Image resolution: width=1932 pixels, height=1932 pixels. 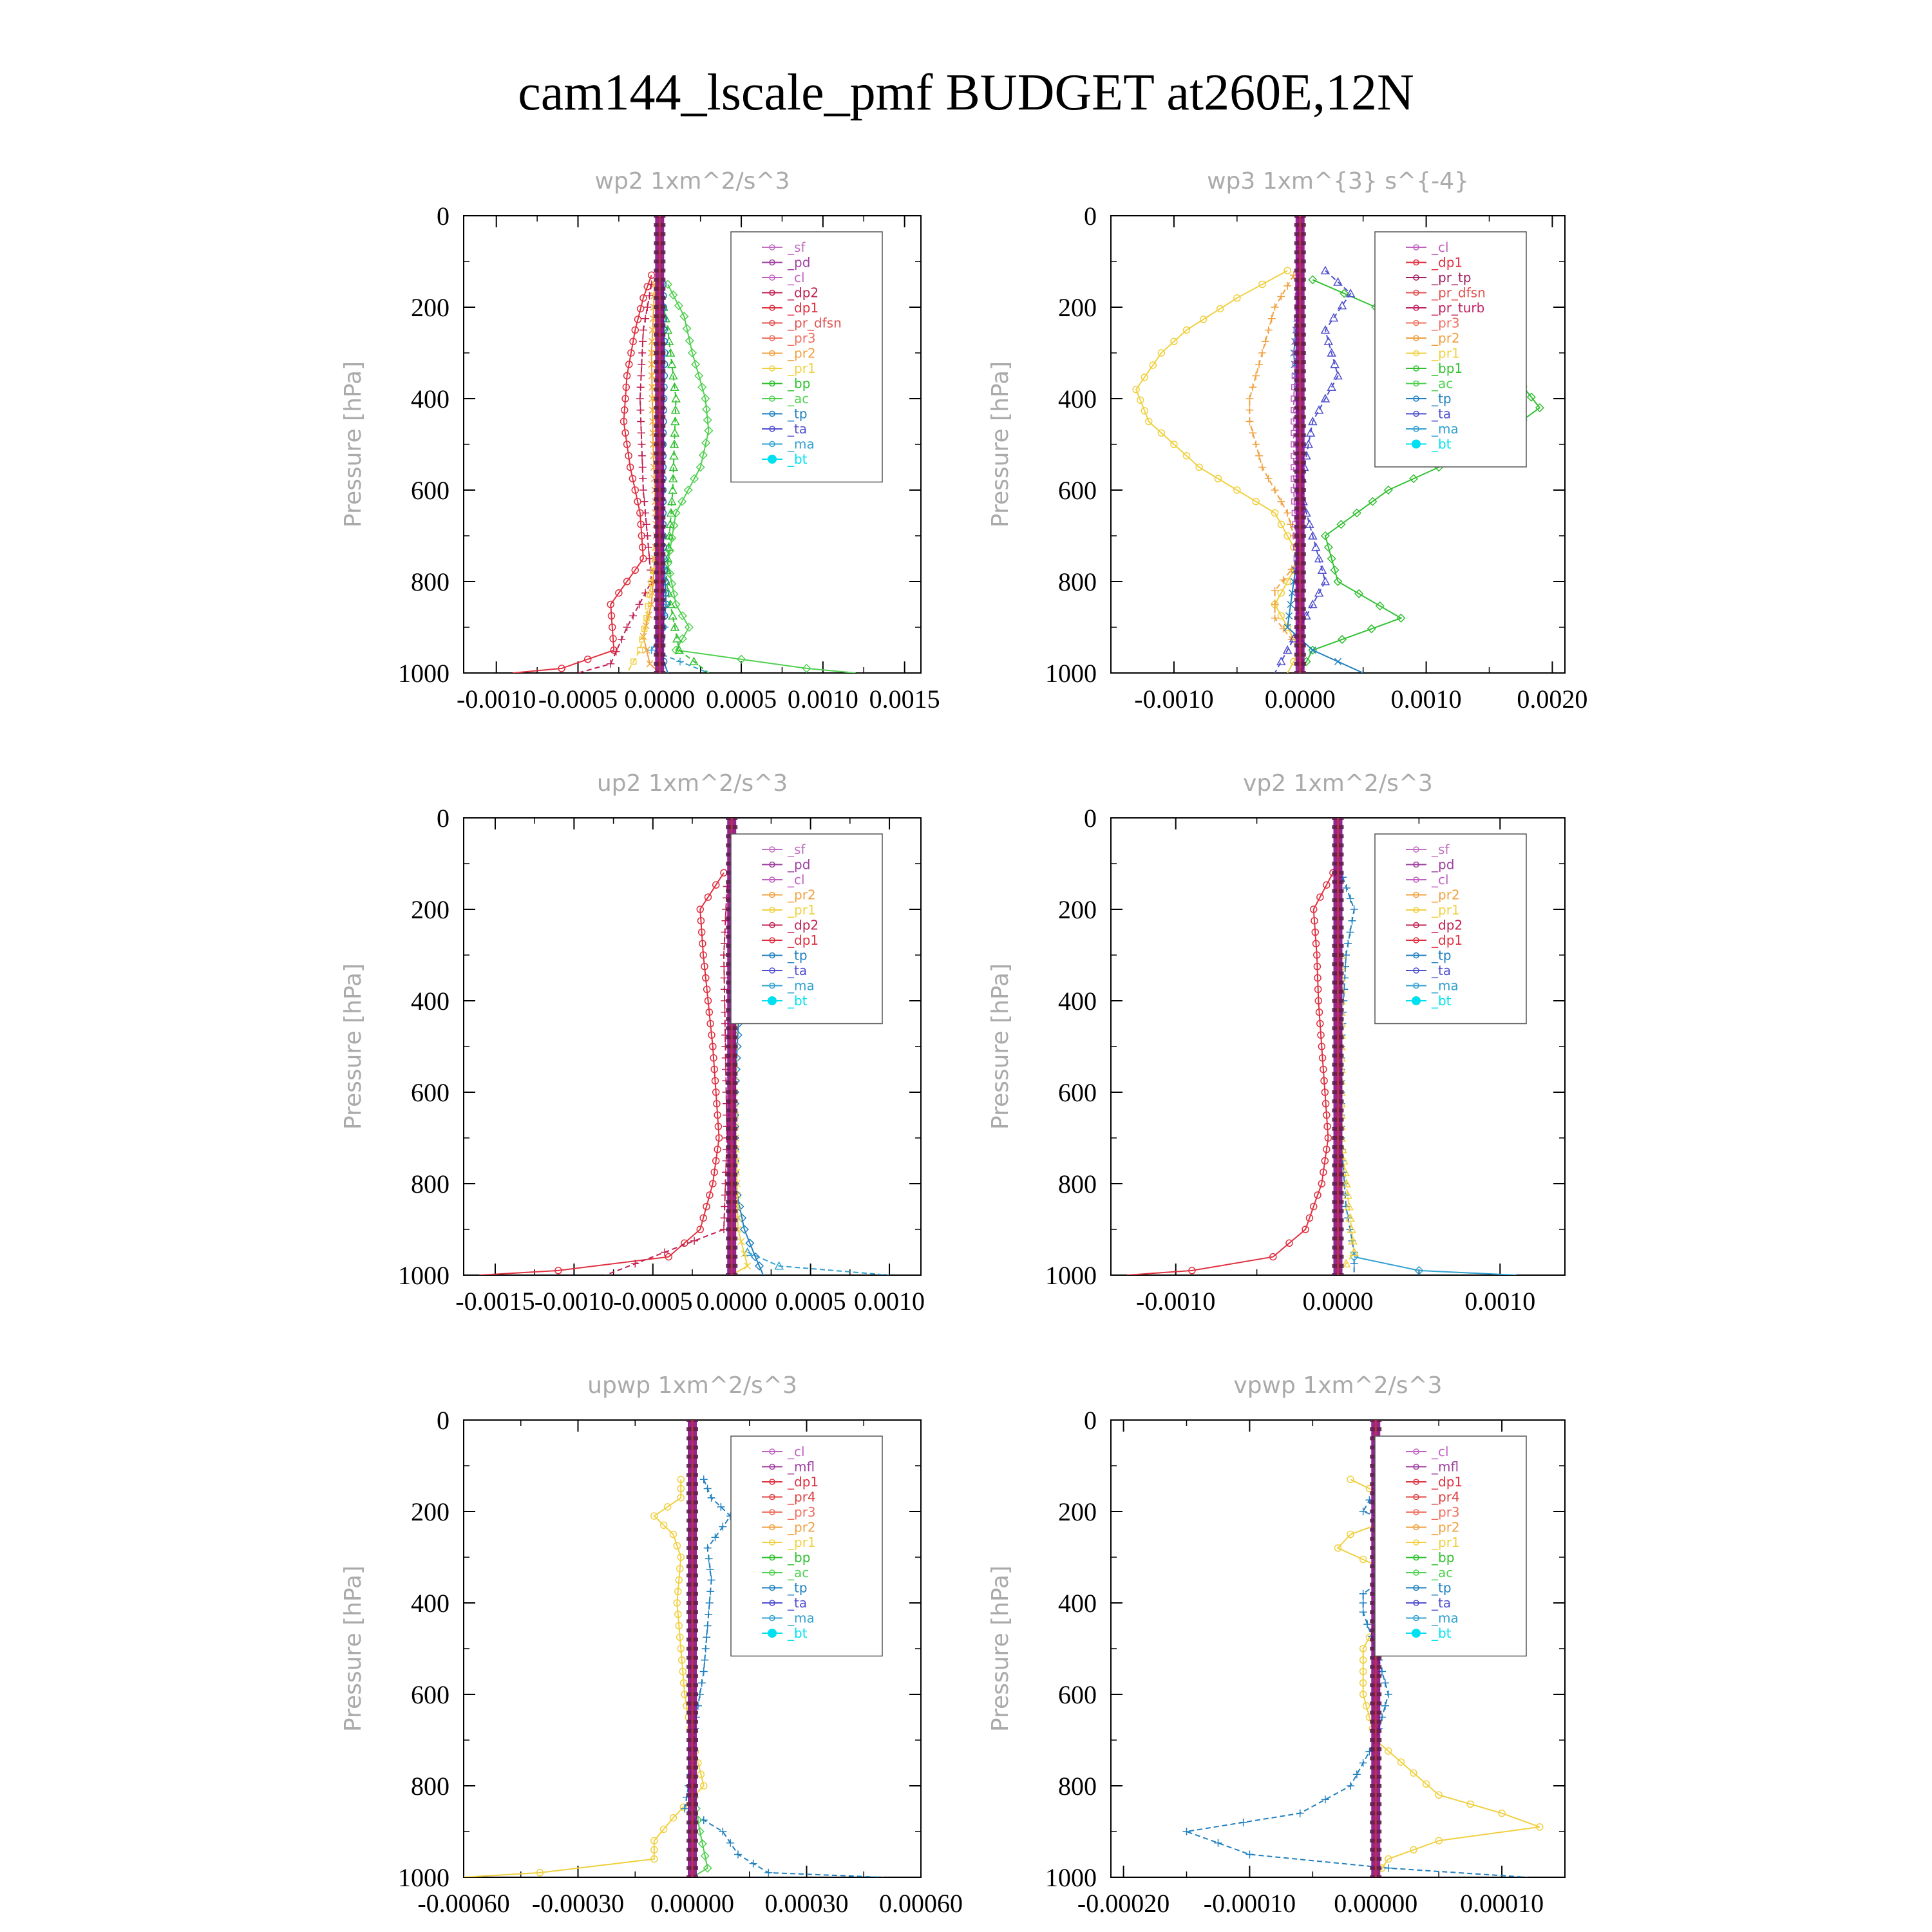 What do you see at coordinates (802, 353) in the screenshot?
I see `legend-label: _pr2` at bounding box center [802, 353].